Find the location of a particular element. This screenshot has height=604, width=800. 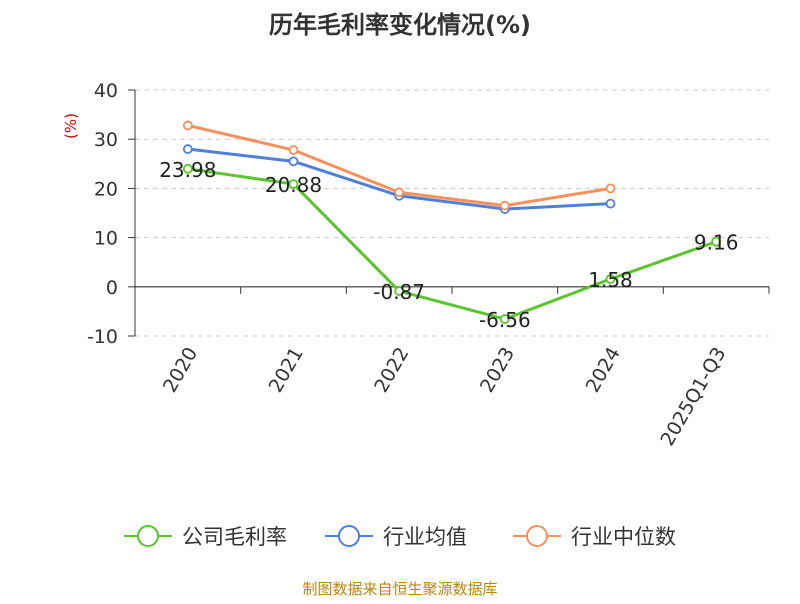

x-tick-label: 2020 is located at coordinates (180, 370).